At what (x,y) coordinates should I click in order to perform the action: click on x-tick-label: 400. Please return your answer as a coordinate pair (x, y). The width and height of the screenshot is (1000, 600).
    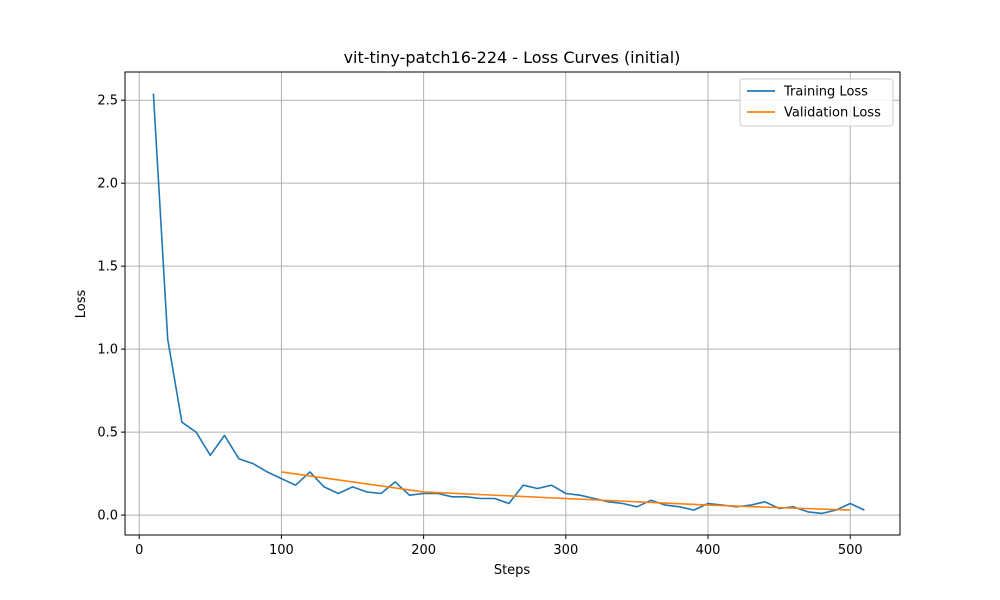
    Looking at the image, I should click on (708, 550).